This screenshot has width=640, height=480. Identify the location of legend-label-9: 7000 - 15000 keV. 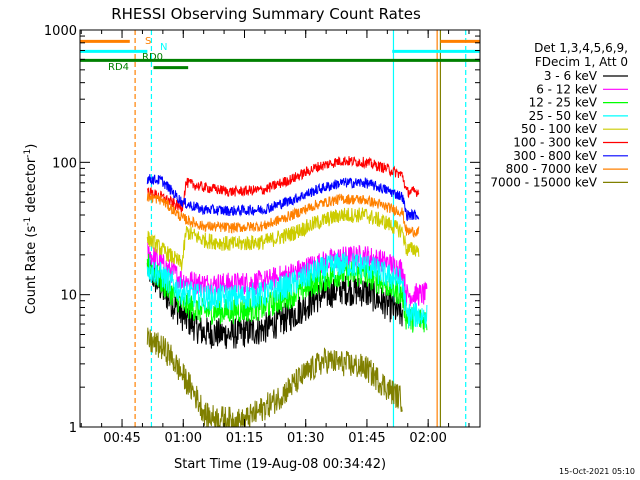
(543, 182).